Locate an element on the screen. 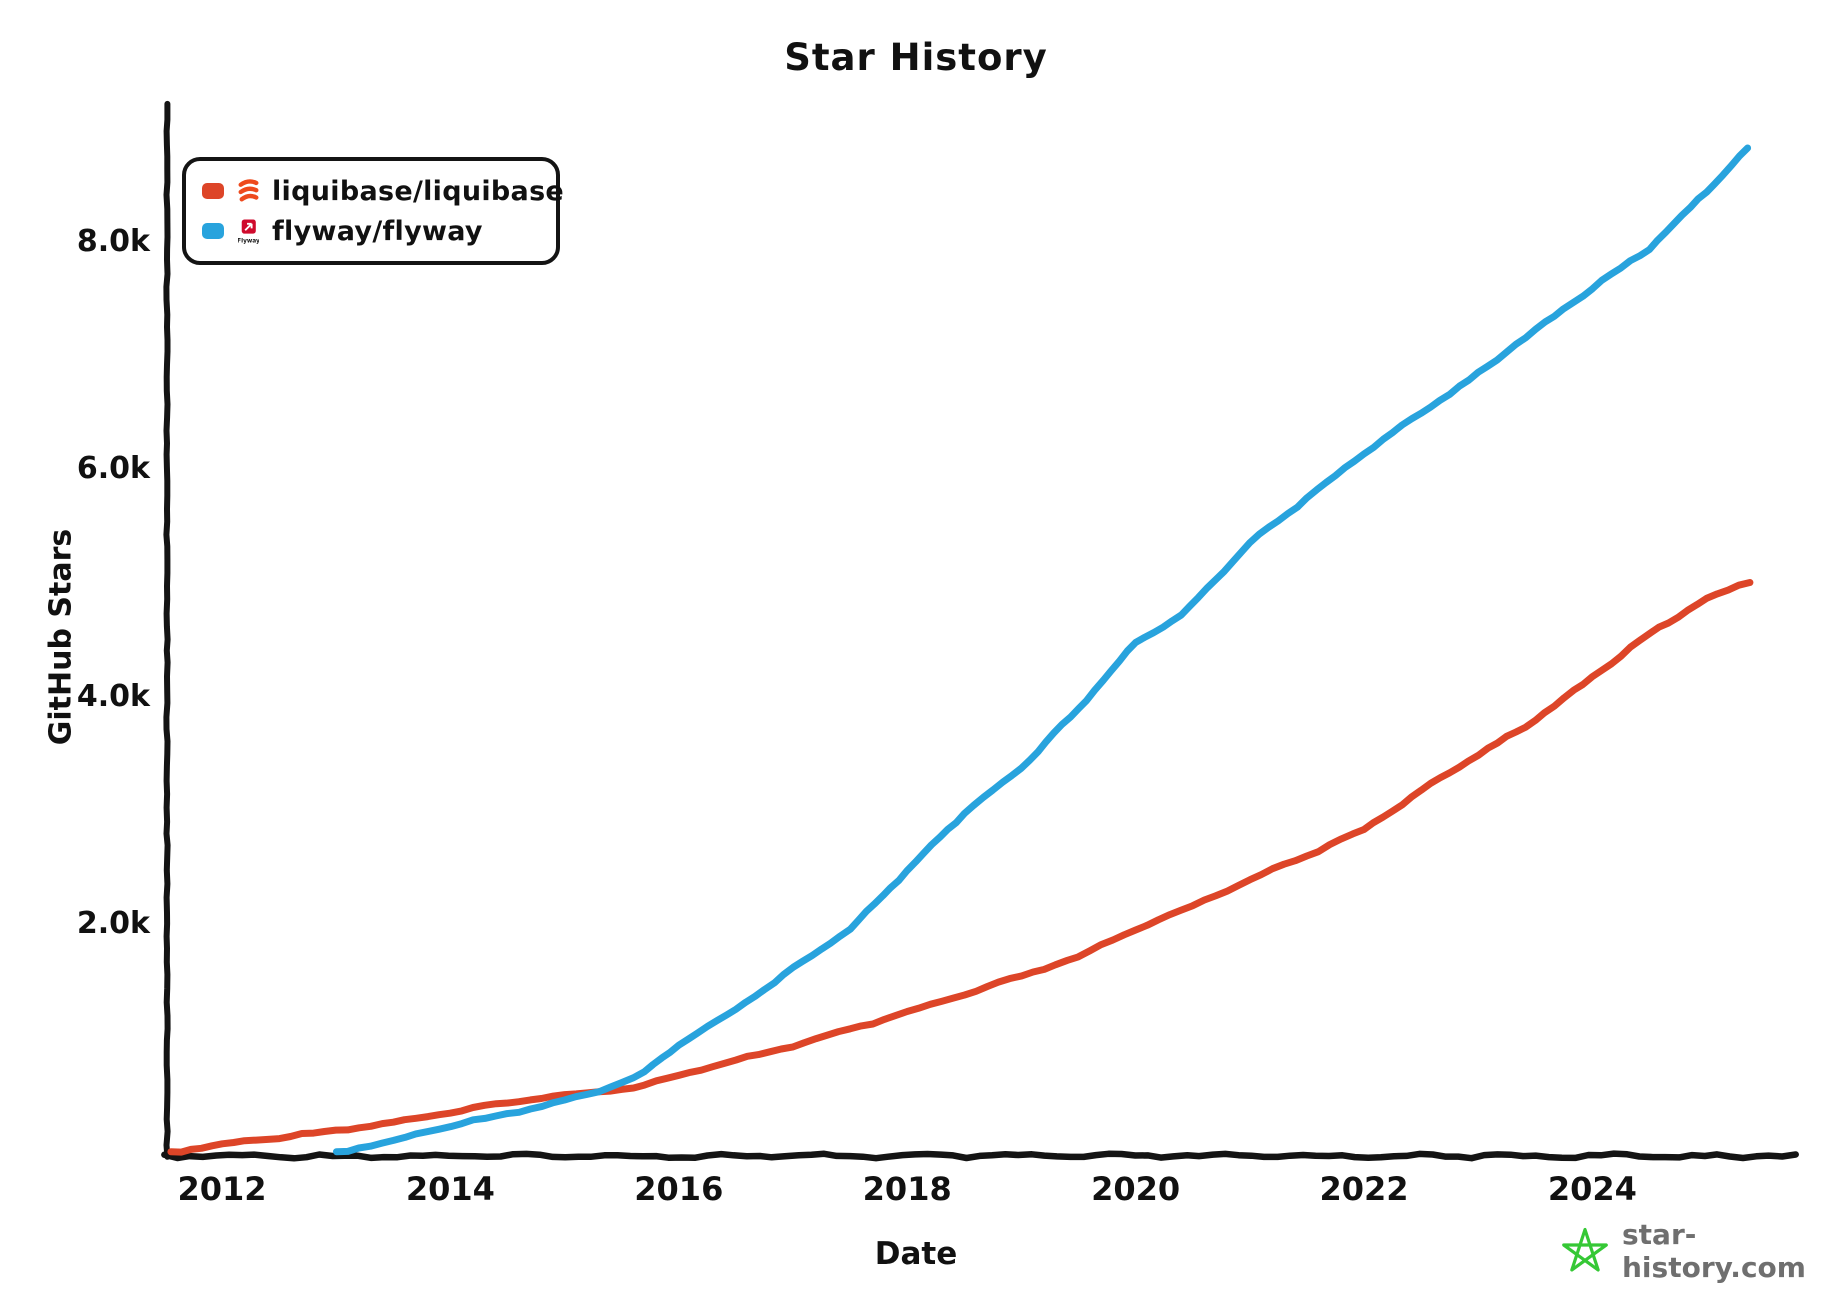 The image size is (1832, 1308). flyway-logo-icon: Flyway is located at coordinates (248, 231).